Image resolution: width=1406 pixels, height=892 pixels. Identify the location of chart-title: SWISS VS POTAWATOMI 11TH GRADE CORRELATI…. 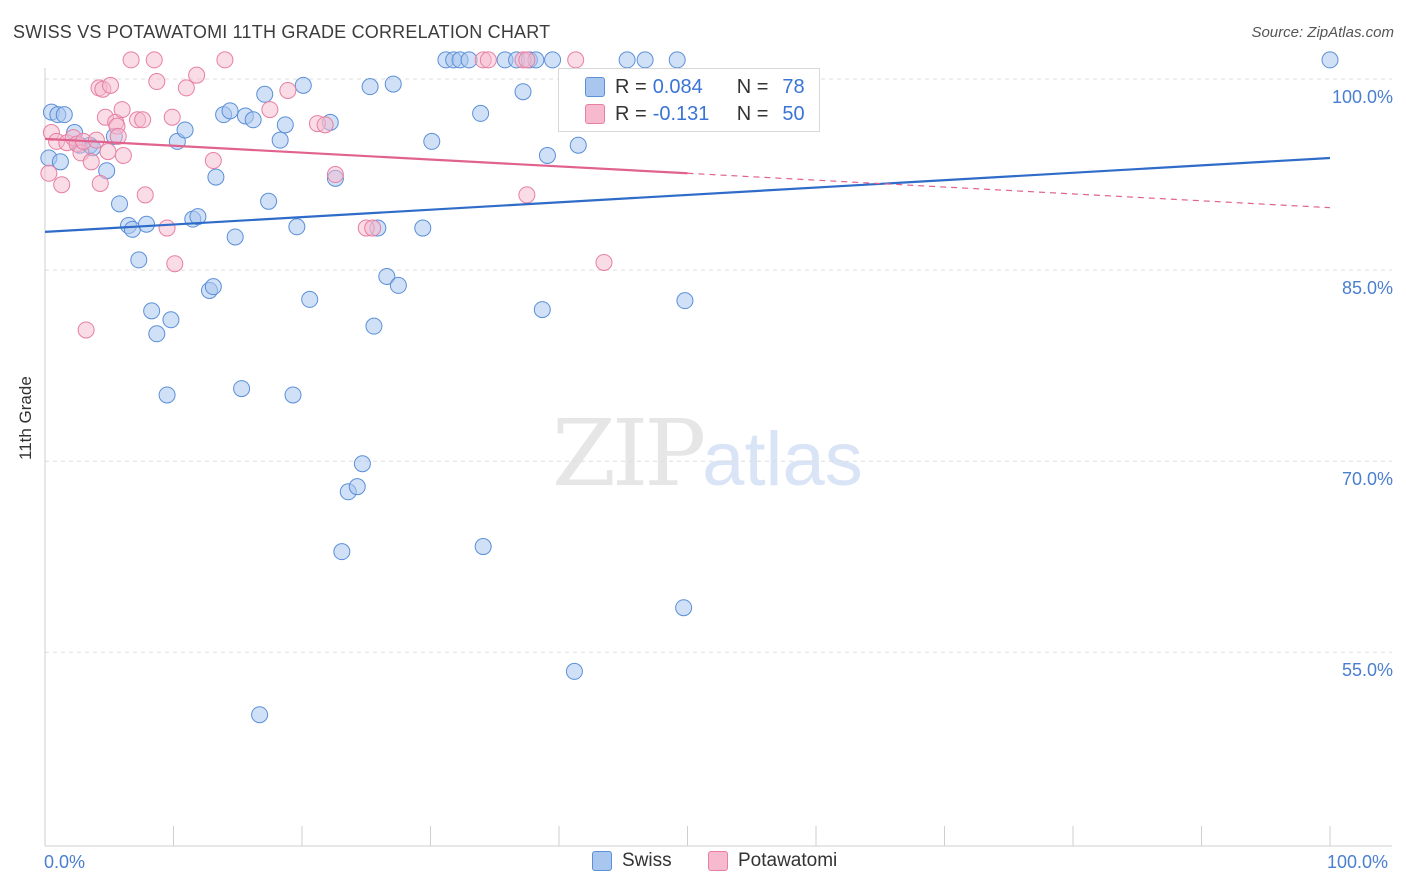
(282, 32).